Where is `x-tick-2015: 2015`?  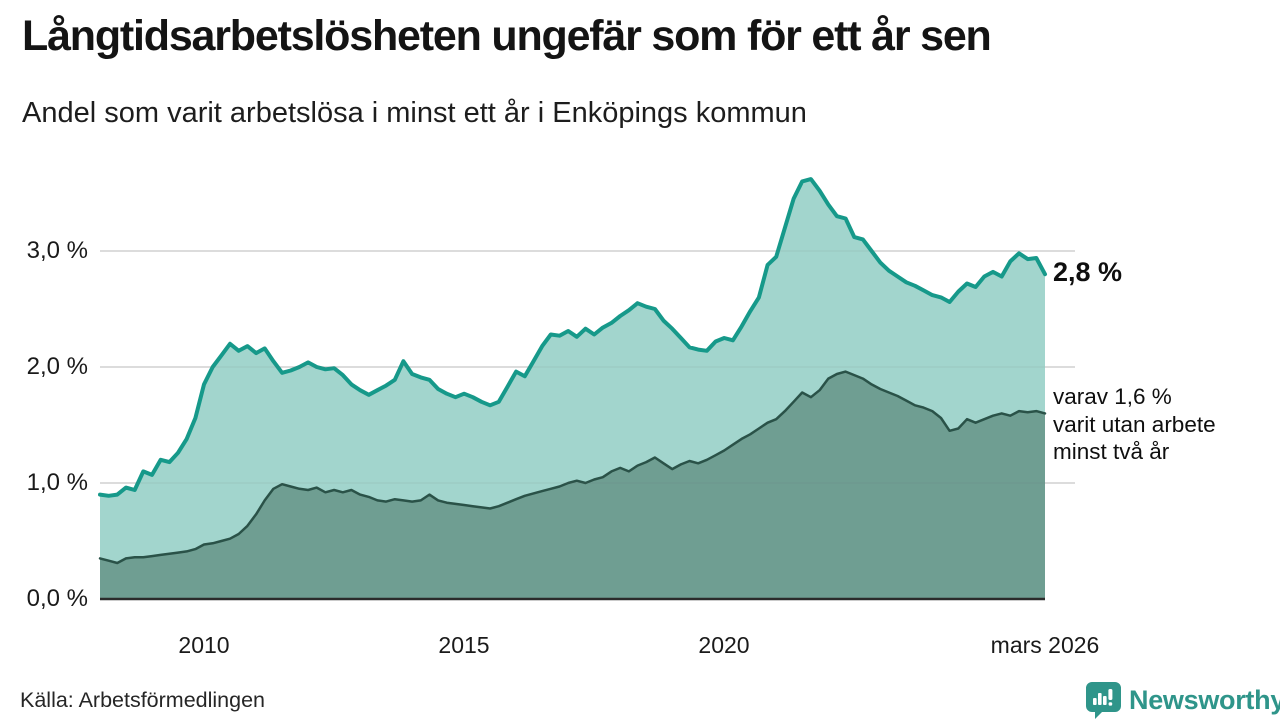 x-tick-2015: 2015 is located at coordinates (464, 645).